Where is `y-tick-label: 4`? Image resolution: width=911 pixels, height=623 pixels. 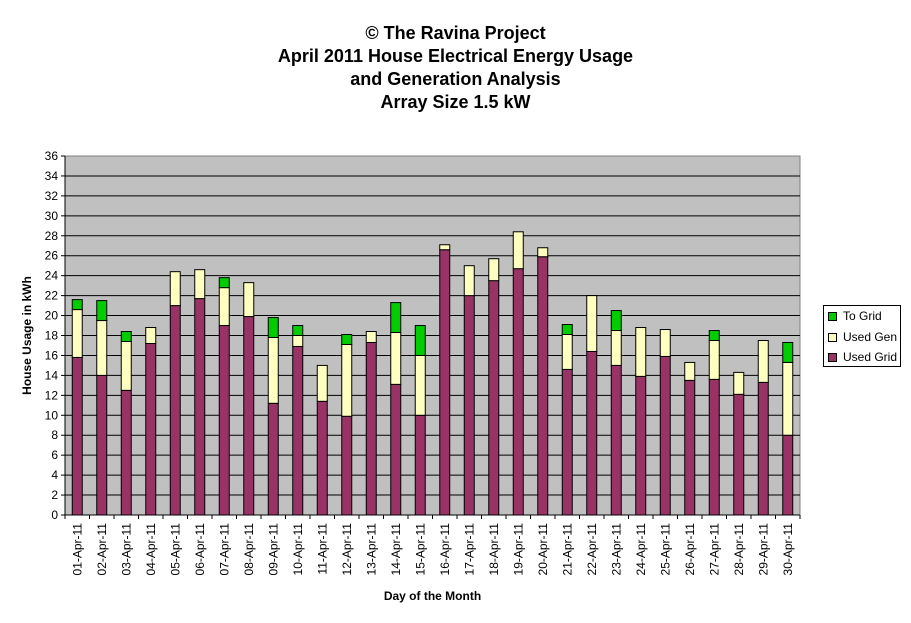 y-tick-label: 4 is located at coordinates (54, 475).